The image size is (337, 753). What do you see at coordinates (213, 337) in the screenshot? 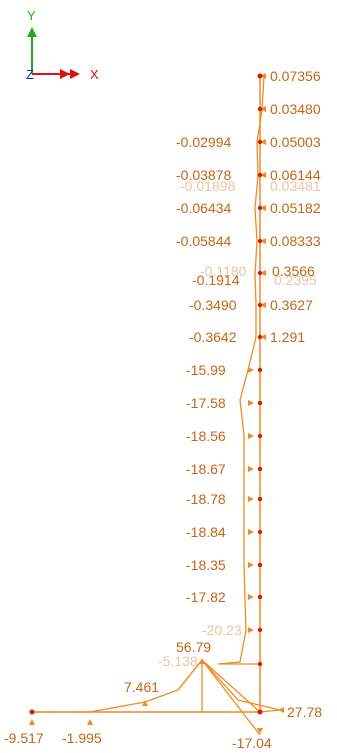
I see `value-label: -0.3642` at bounding box center [213, 337].